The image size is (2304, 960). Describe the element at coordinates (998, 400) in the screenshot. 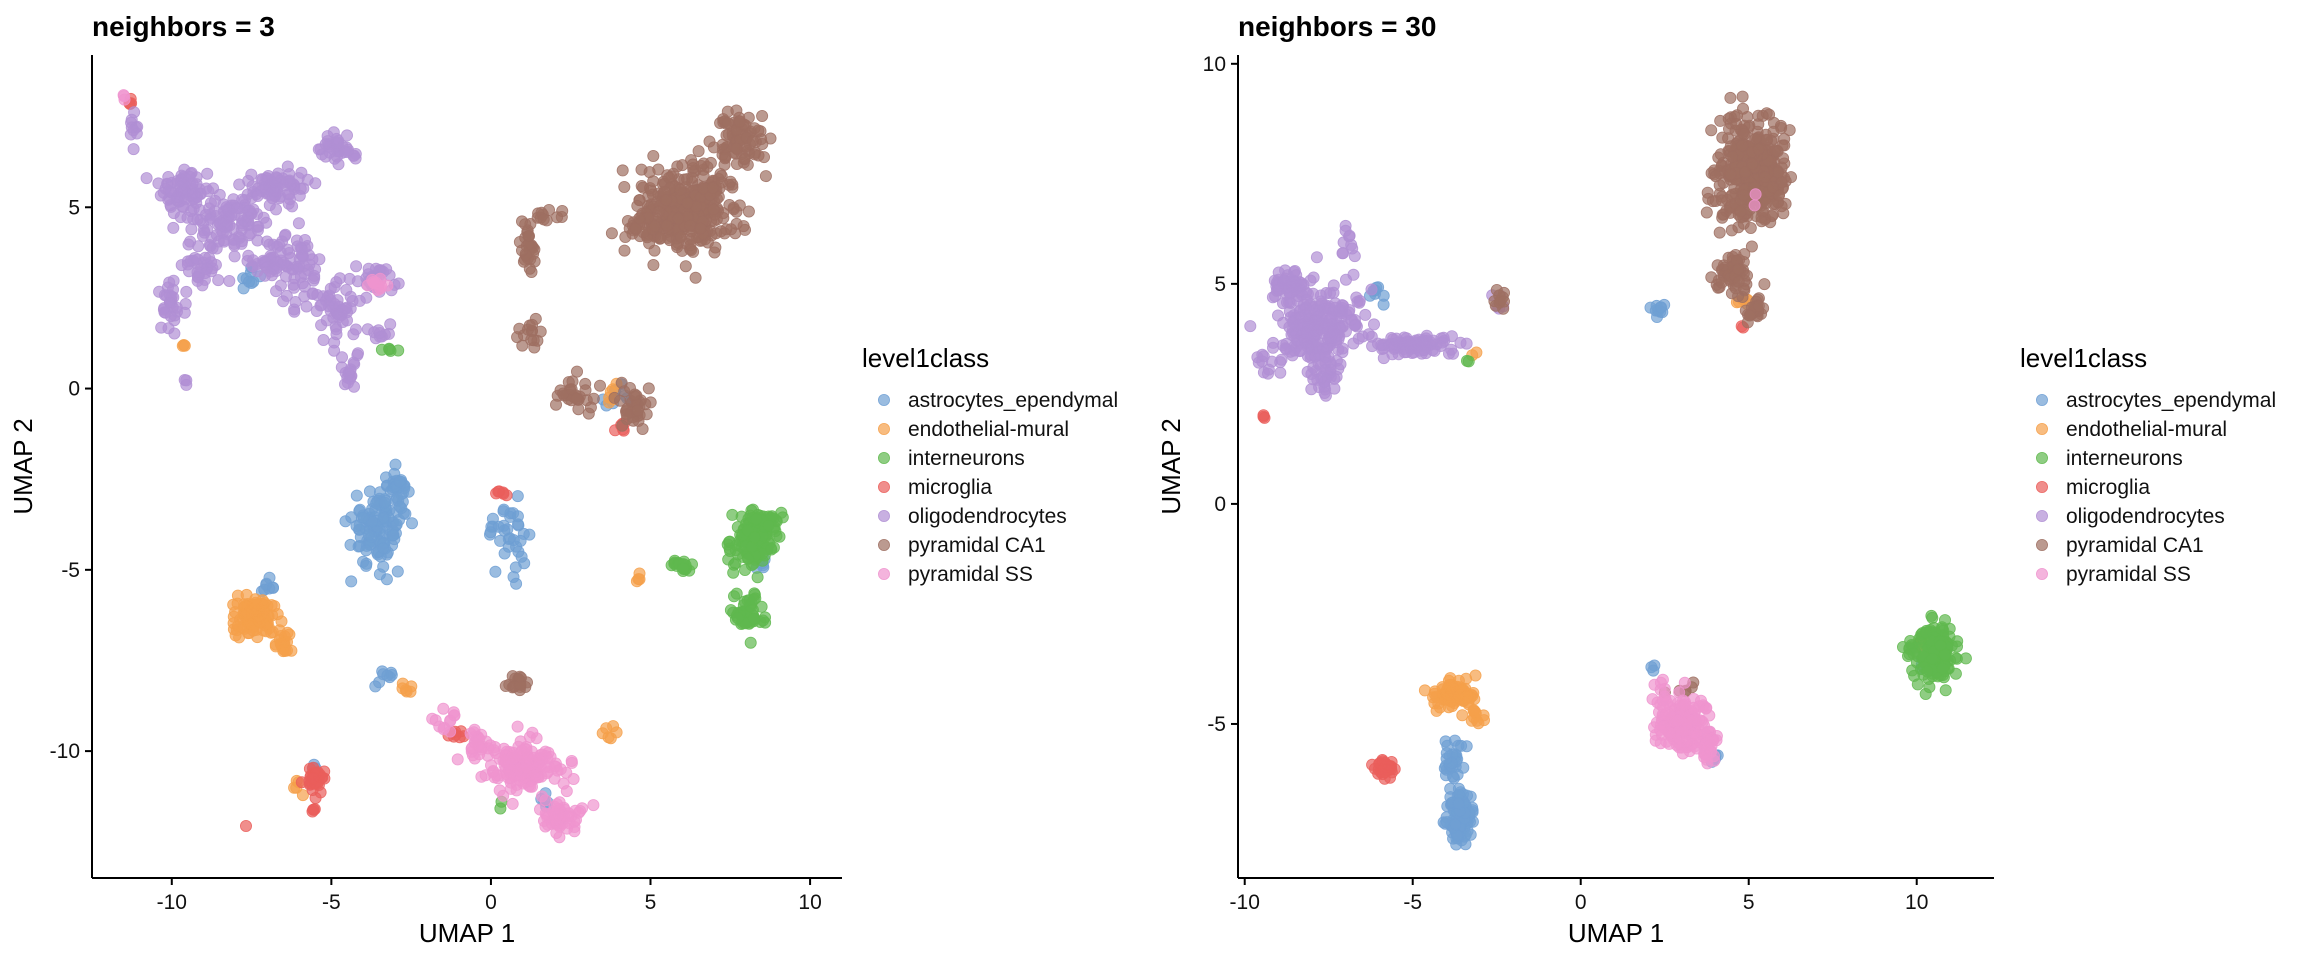

I see `legend-item: astrocytes_ependymal` at that location.